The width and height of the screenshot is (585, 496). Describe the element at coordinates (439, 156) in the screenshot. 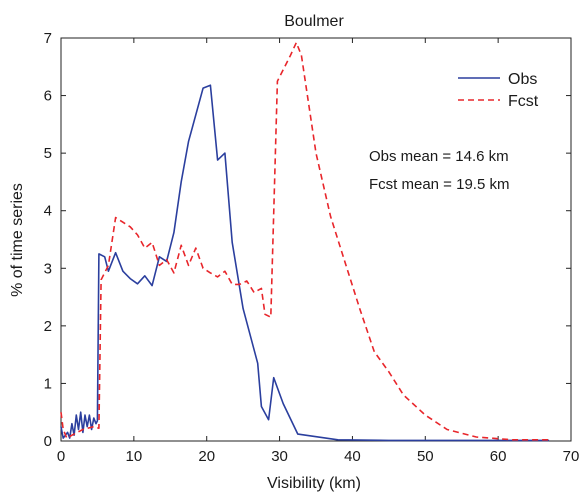

I see `obs-mean-annotation: Obs mean = 14.6 km` at that location.